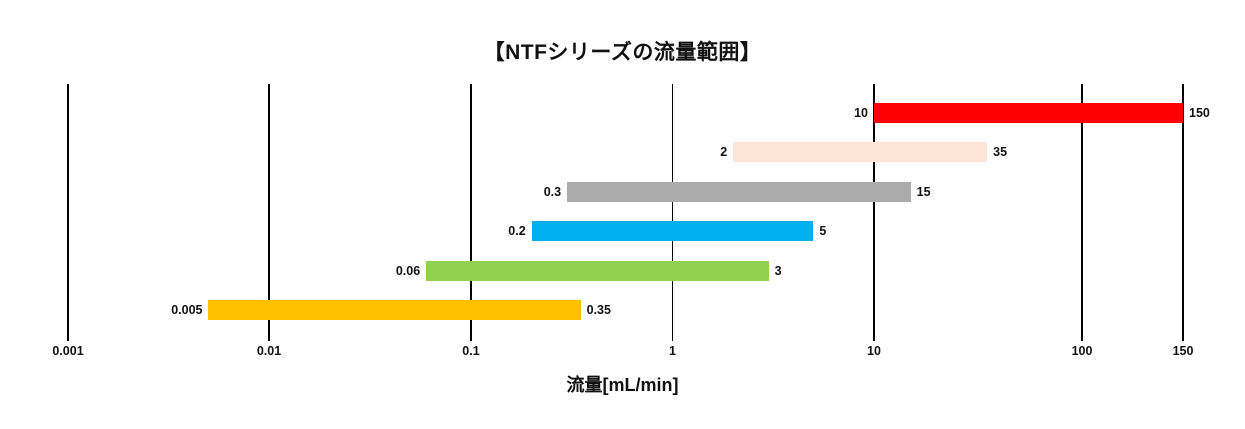 This screenshot has width=1245, height=429. Describe the element at coordinates (408, 270) in the screenshot. I see `bar-min-label: 0.06` at that location.